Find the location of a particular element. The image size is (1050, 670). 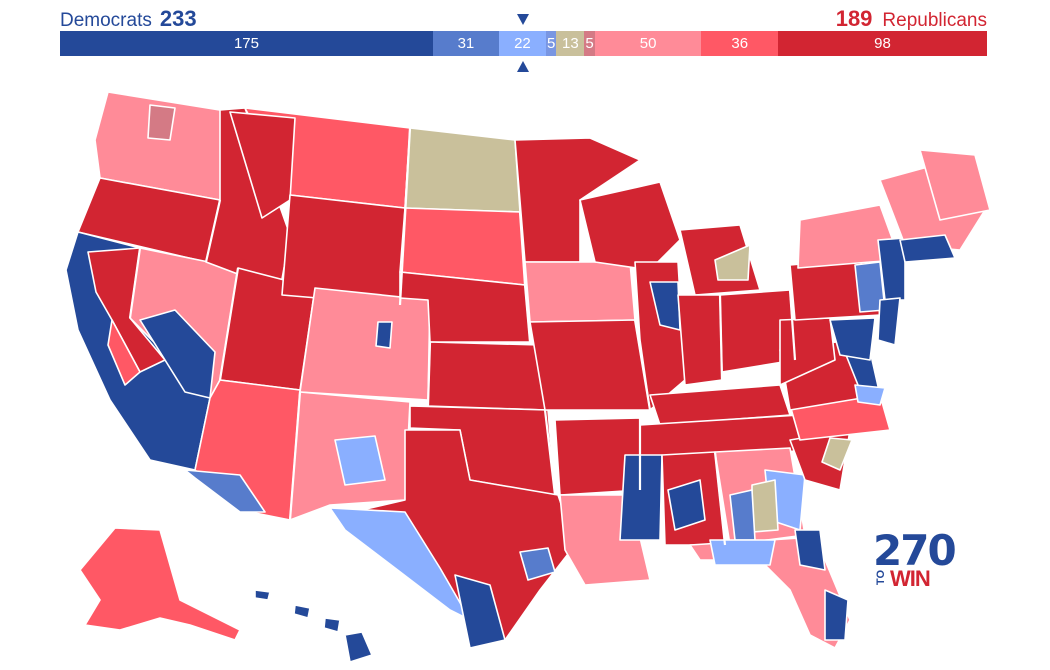

republicans-label: Republicans is located at coordinates (934, 20).